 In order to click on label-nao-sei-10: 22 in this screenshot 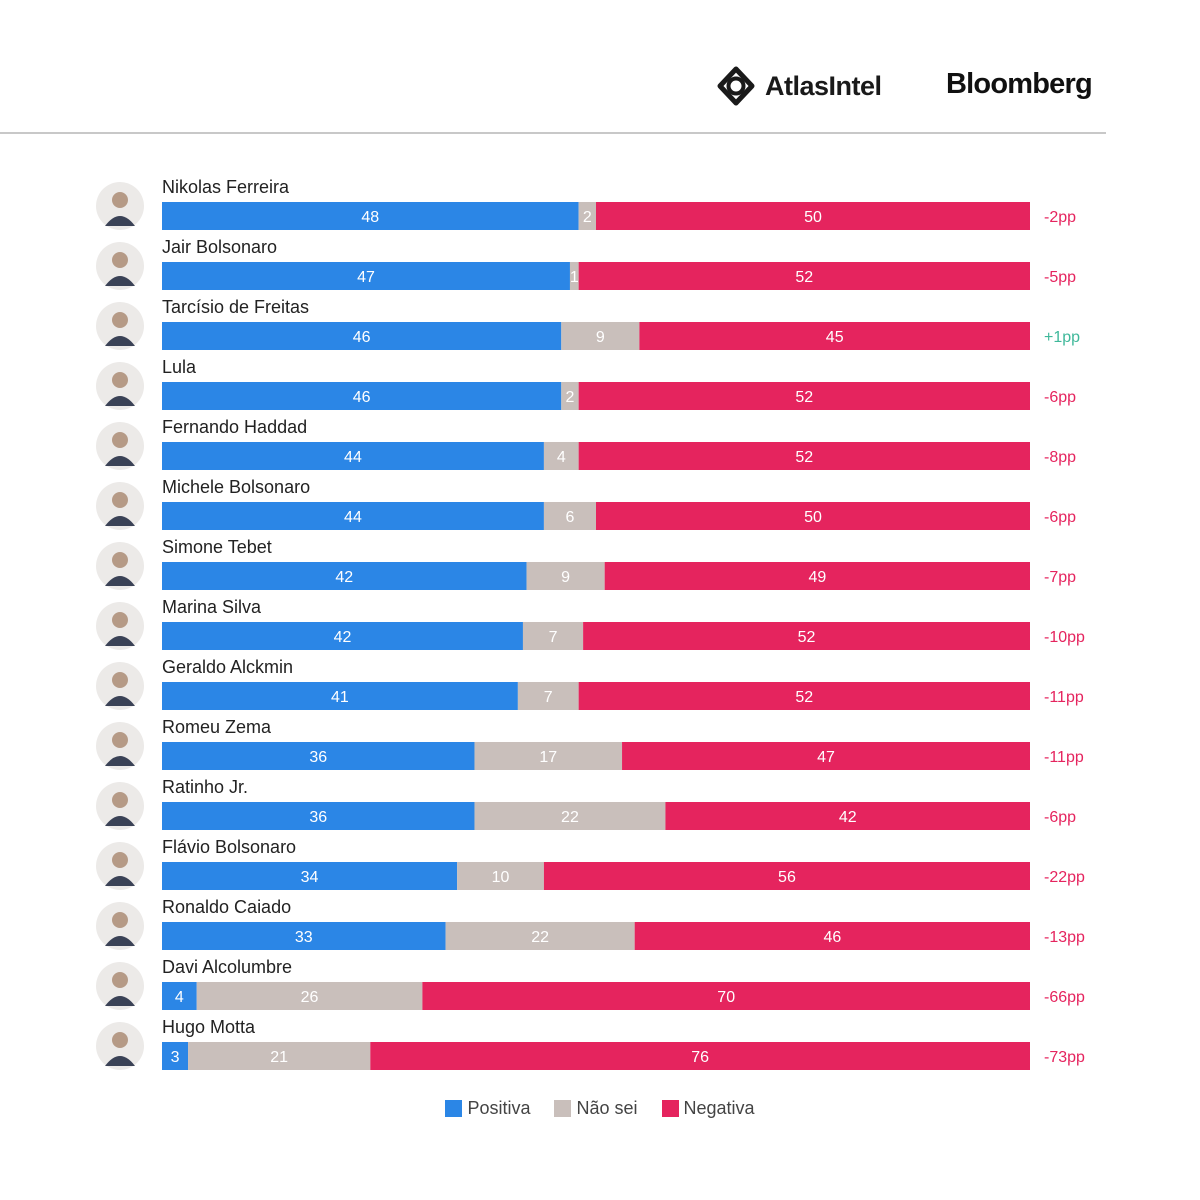, I will do `click(570, 817)`.